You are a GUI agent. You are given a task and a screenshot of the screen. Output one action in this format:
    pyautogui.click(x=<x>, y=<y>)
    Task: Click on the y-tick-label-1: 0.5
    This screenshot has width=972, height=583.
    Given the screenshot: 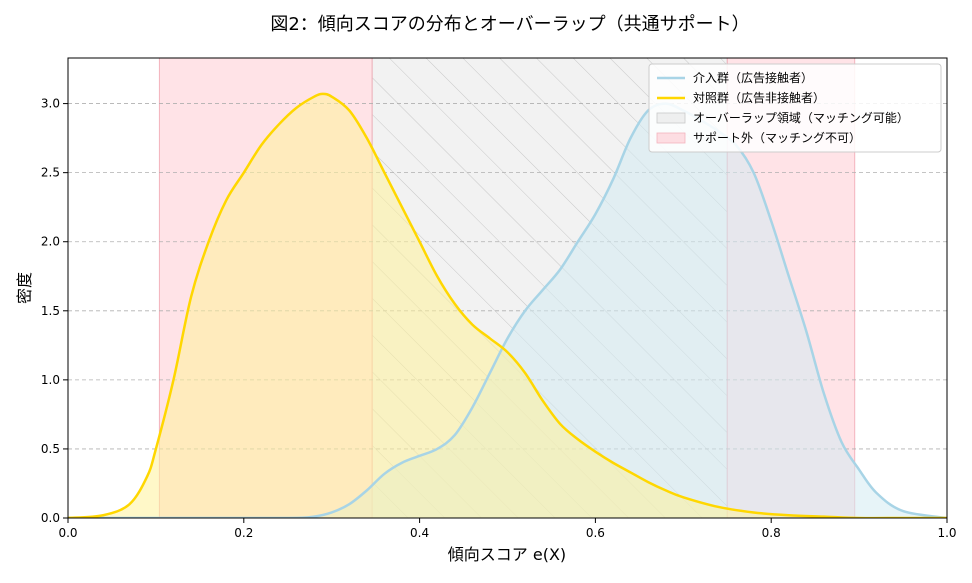 What is the action you would take?
    pyautogui.click(x=50, y=449)
    